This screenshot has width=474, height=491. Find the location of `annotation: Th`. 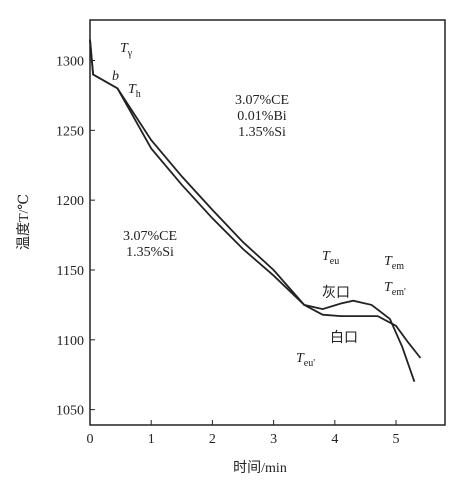

annotation: Th is located at coordinates (134, 91).